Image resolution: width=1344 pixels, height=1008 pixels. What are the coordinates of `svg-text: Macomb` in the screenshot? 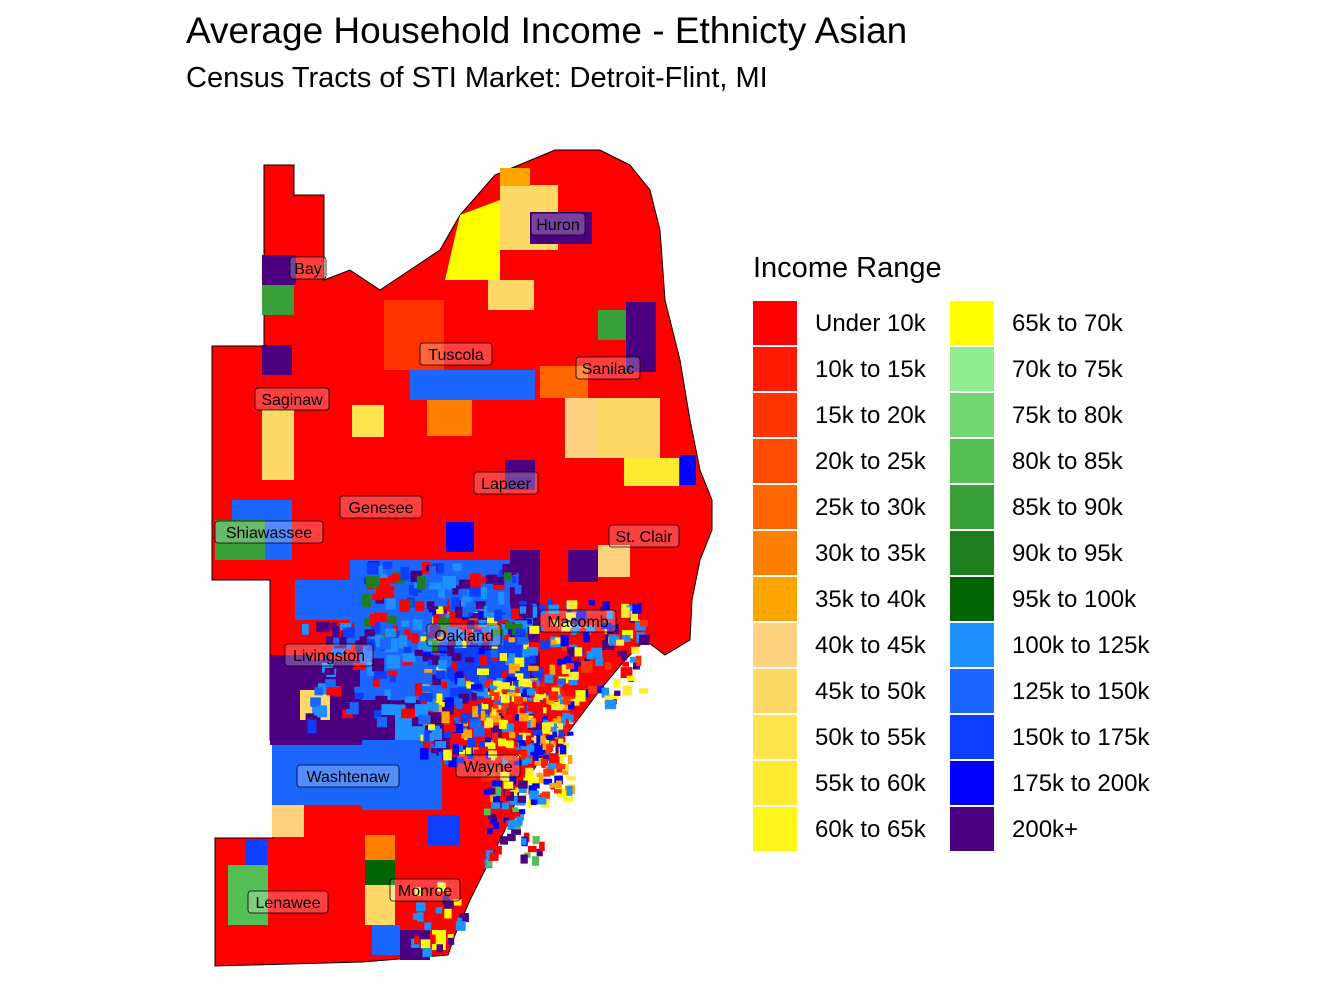 It's located at (577, 622).